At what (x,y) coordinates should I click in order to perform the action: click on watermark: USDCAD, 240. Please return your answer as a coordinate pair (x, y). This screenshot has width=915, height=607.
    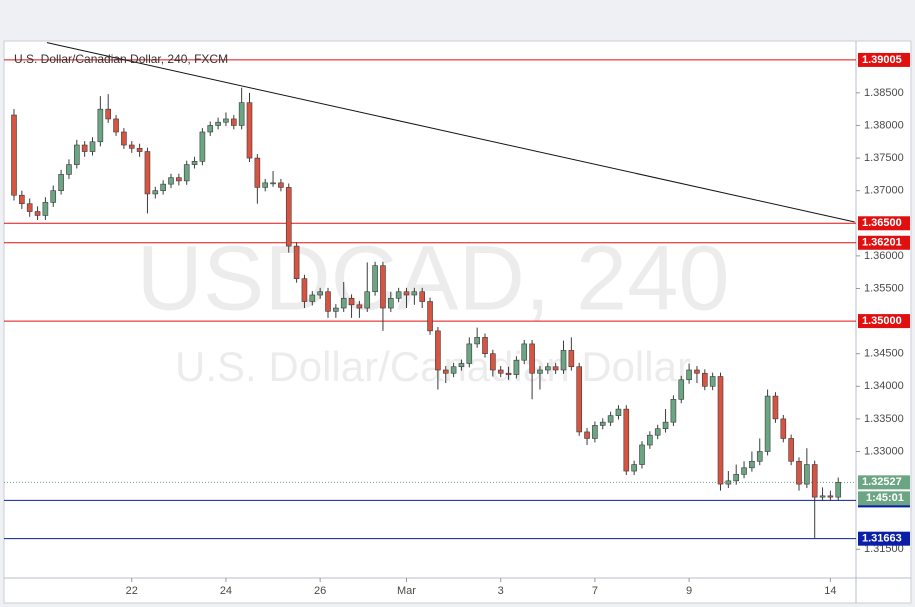
    Looking at the image, I should click on (432, 278).